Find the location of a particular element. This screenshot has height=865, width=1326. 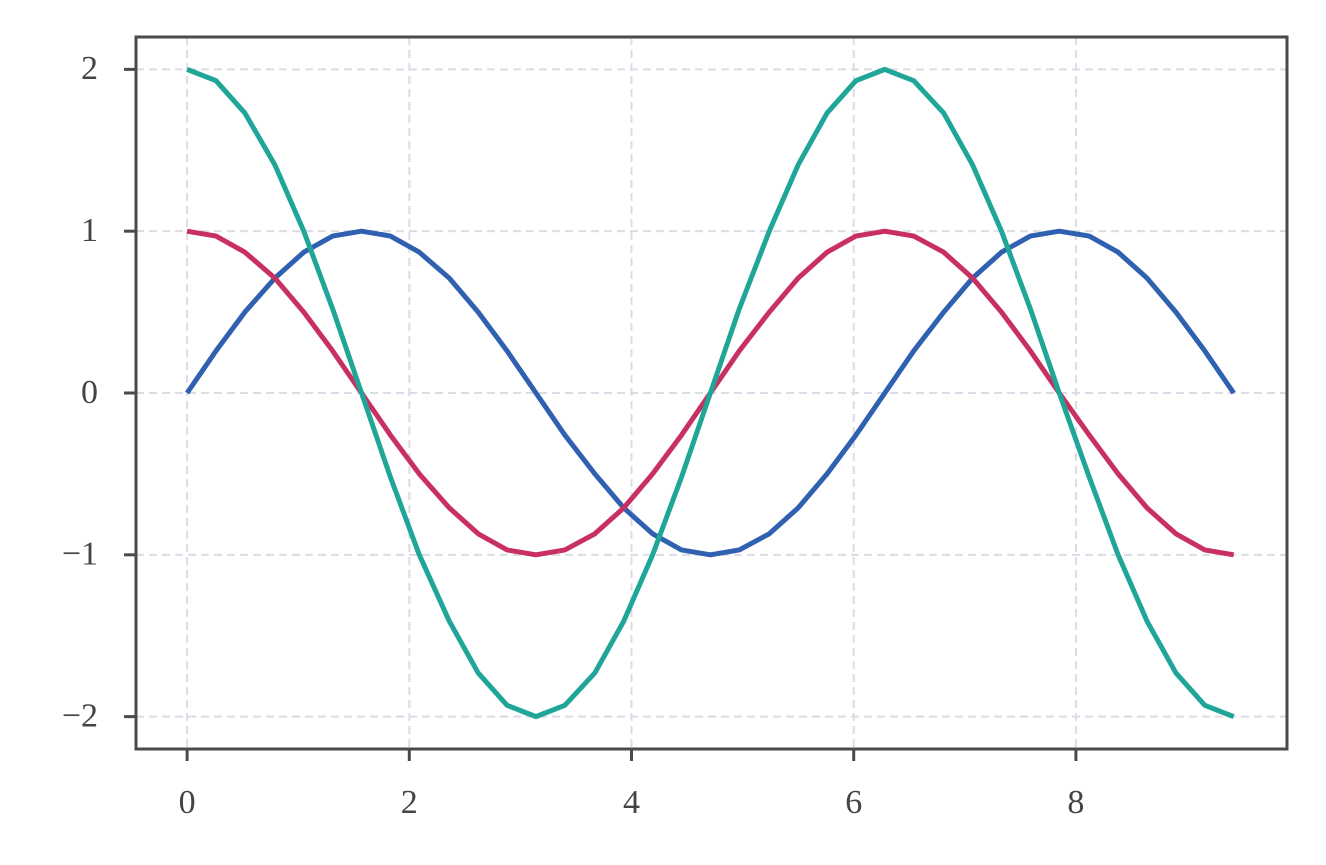

x-tick-label: 4 is located at coordinates (631, 802).